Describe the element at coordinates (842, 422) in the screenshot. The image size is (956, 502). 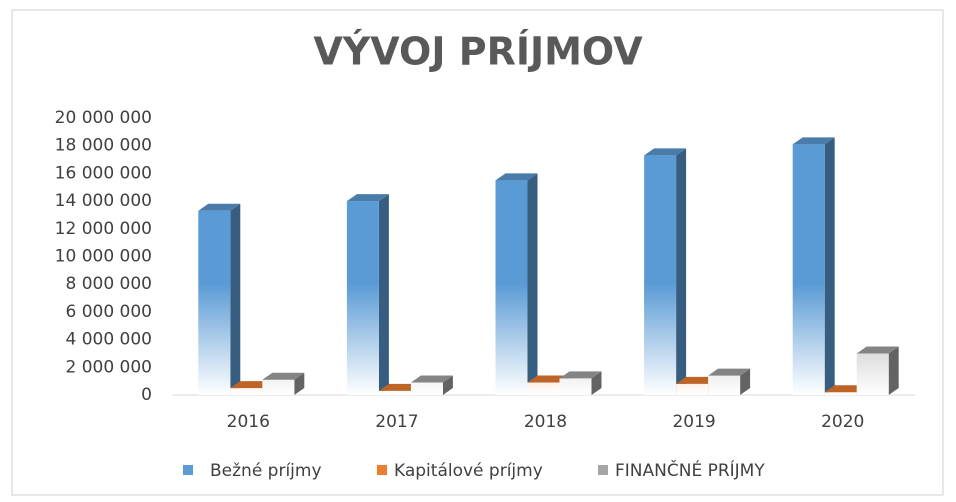
I see `x-tick-label: 2020` at that location.